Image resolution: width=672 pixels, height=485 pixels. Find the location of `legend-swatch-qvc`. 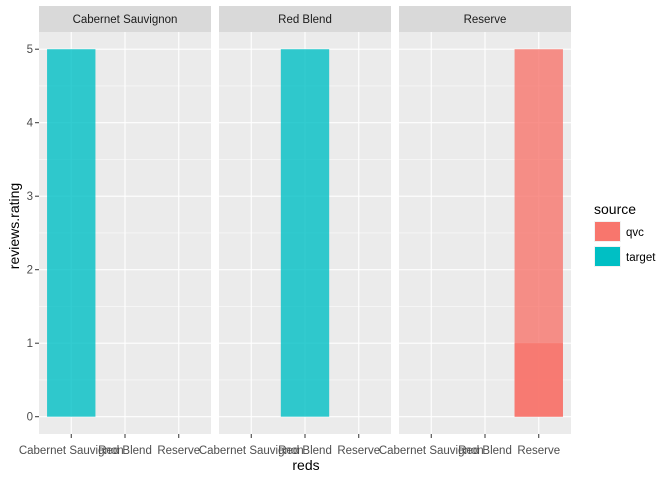

legend-swatch-qvc is located at coordinates (607, 231).